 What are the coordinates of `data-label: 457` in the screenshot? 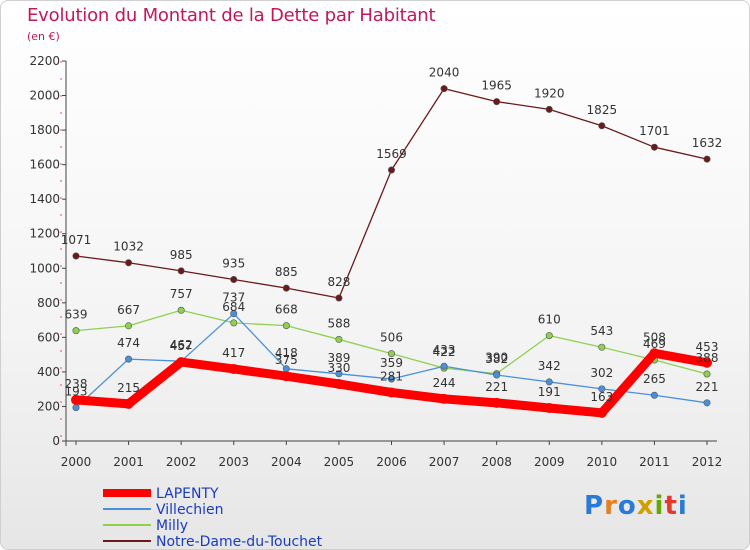 It's located at (181, 346).